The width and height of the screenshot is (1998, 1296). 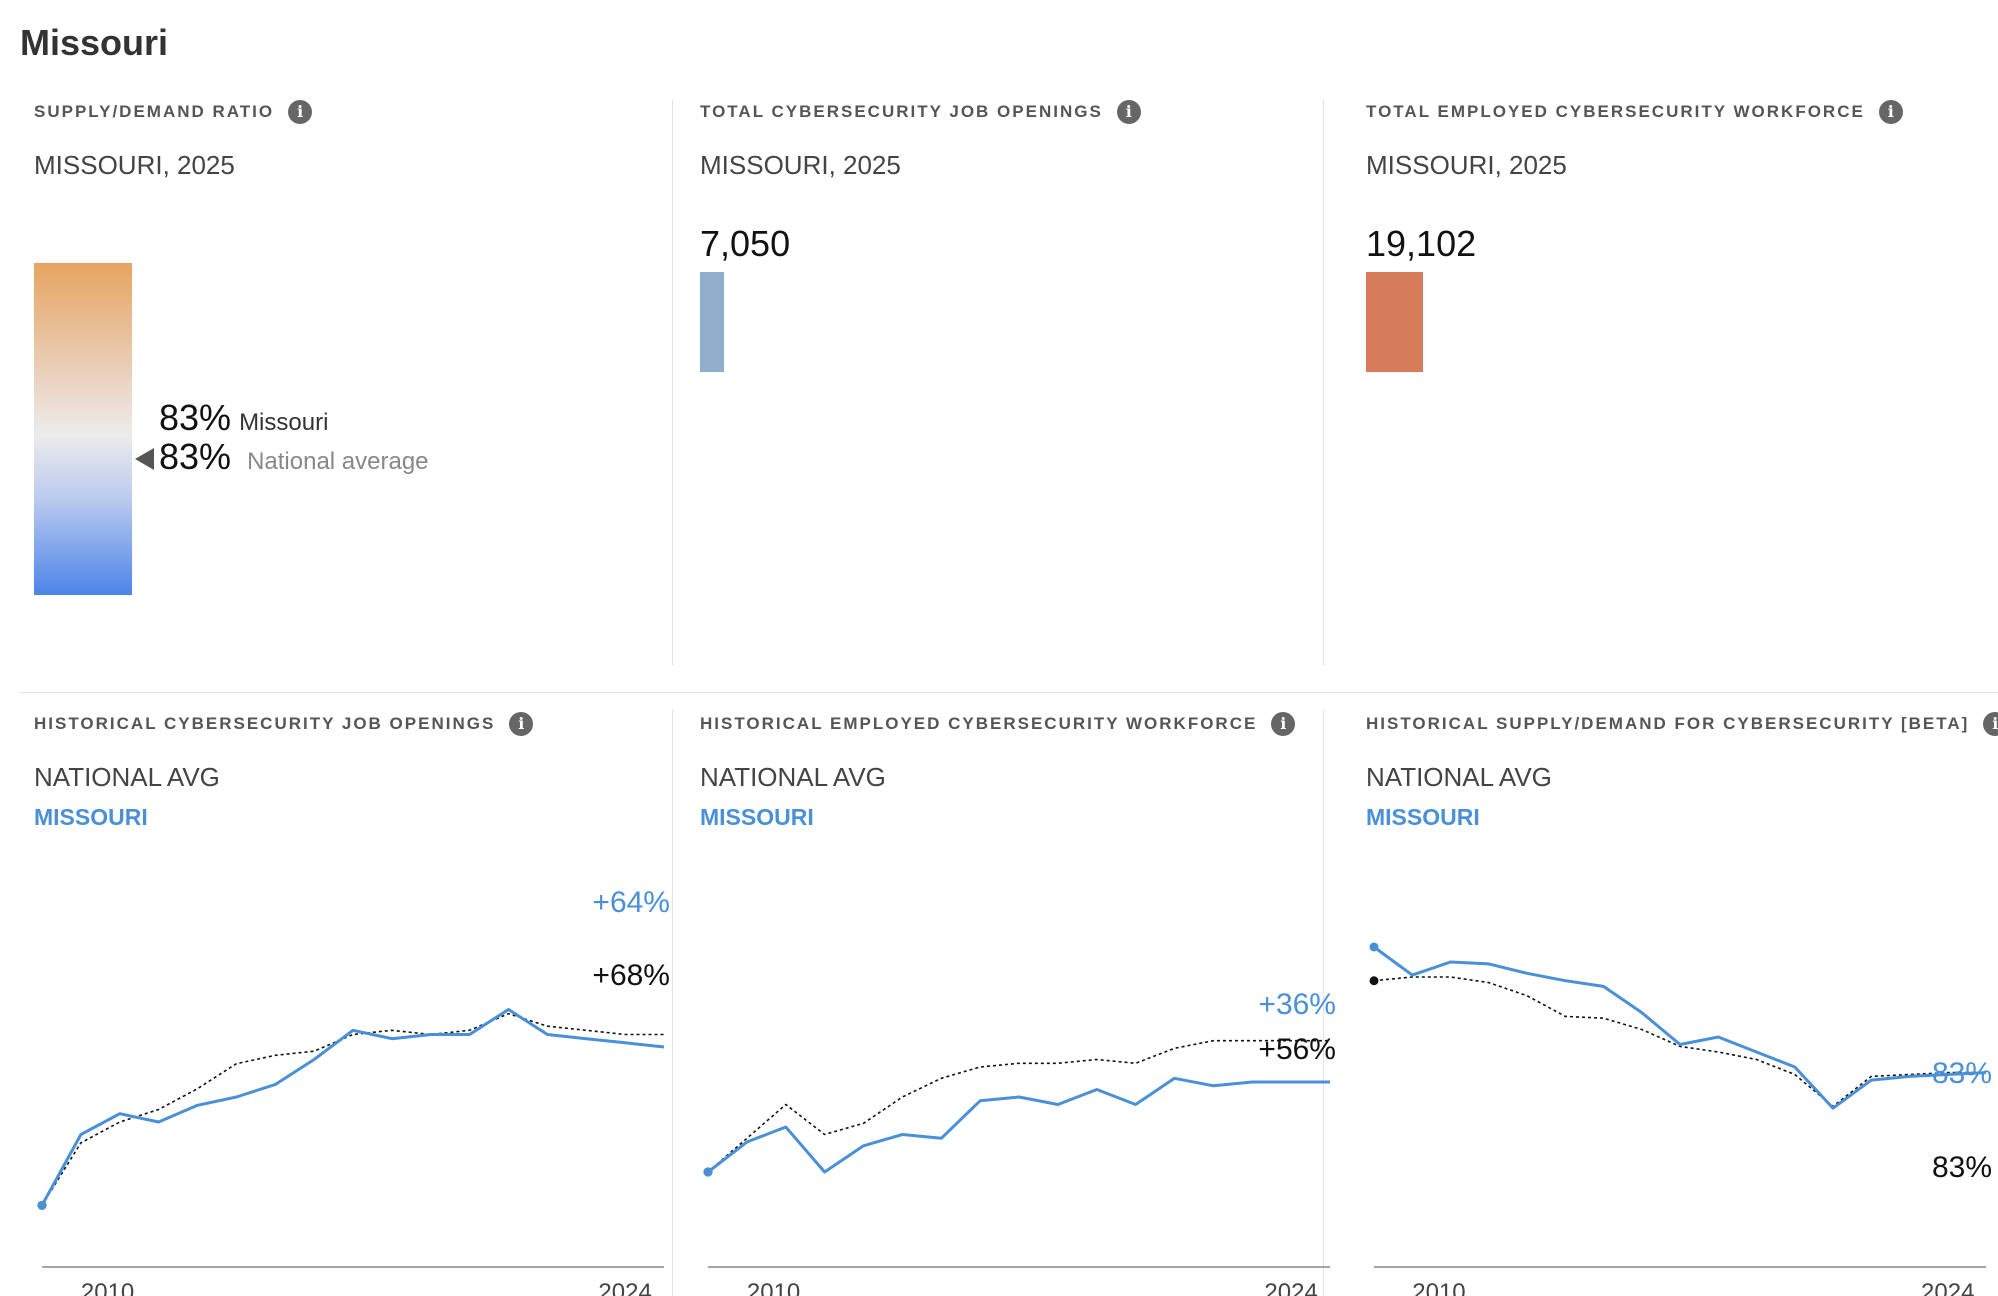 What do you see at coordinates (1680, 1119) in the screenshot?
I see `historical-supply-demand-chart: 2010 2024 83% 83%` at bounding box center [1680, 1119].